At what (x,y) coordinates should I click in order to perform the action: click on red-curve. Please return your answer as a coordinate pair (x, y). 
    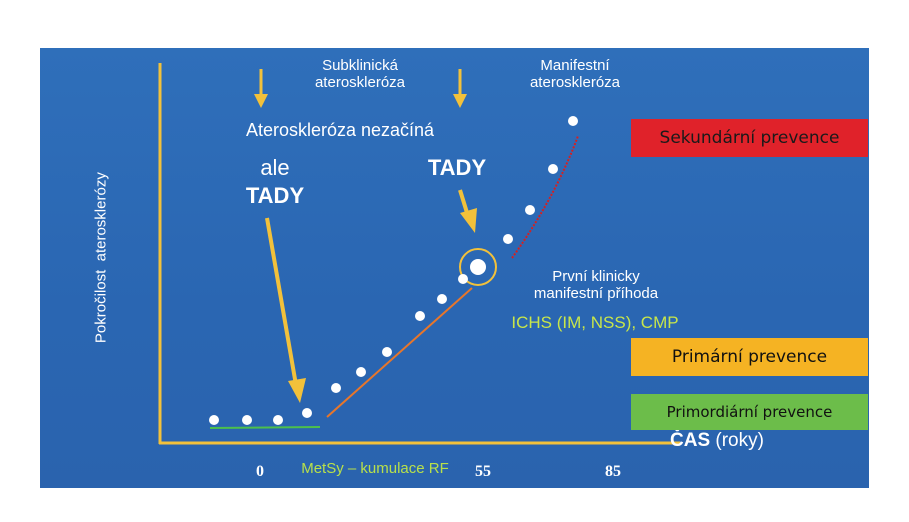
    Looking at the image, I should click on (545, 197).